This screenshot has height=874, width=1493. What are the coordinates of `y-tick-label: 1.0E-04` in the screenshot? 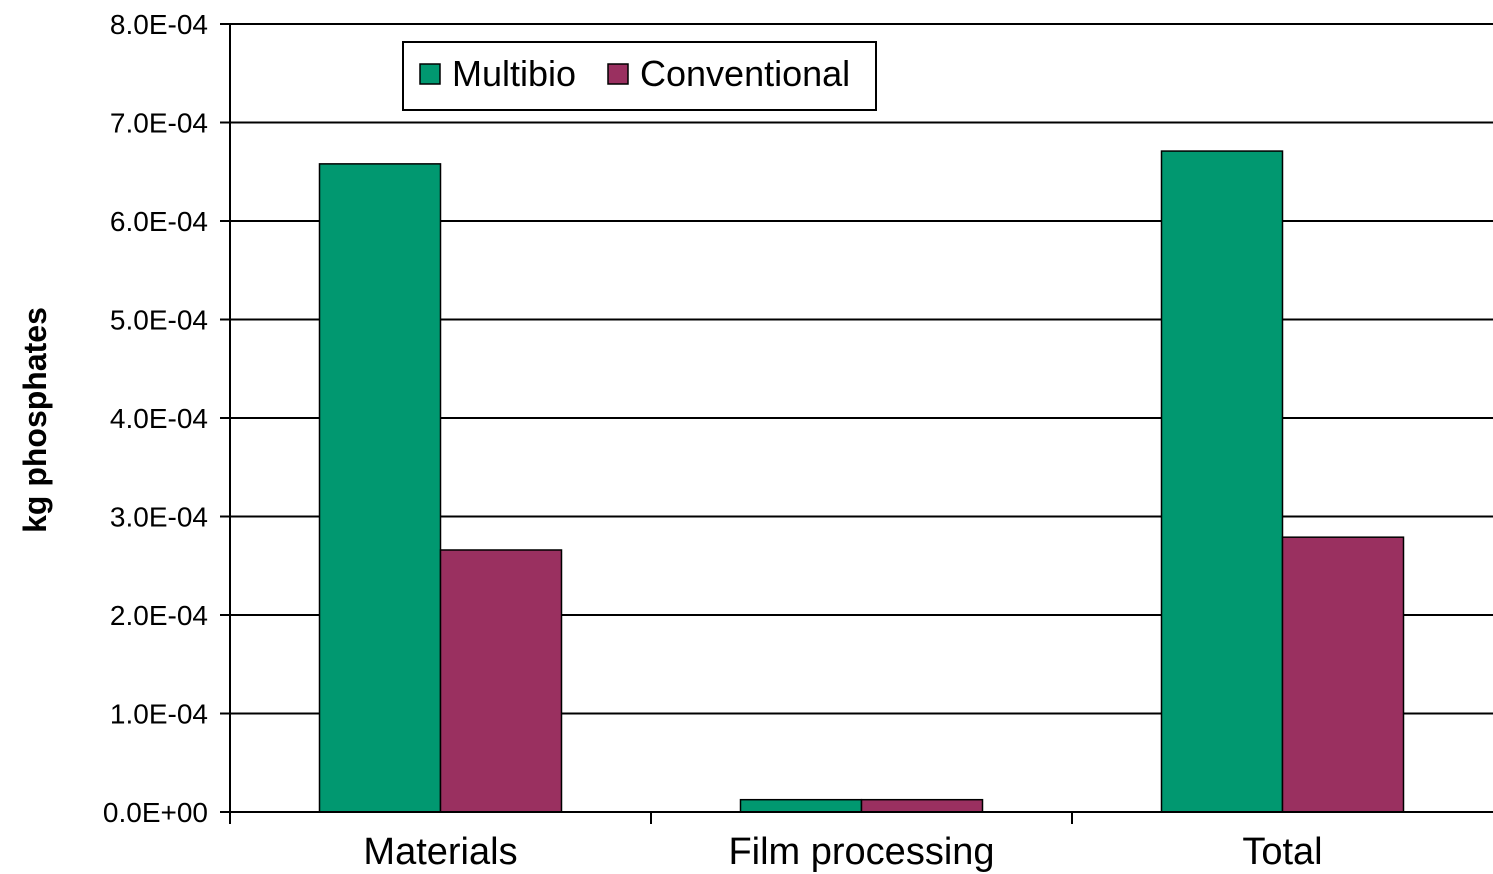 It's located at (159, 714).